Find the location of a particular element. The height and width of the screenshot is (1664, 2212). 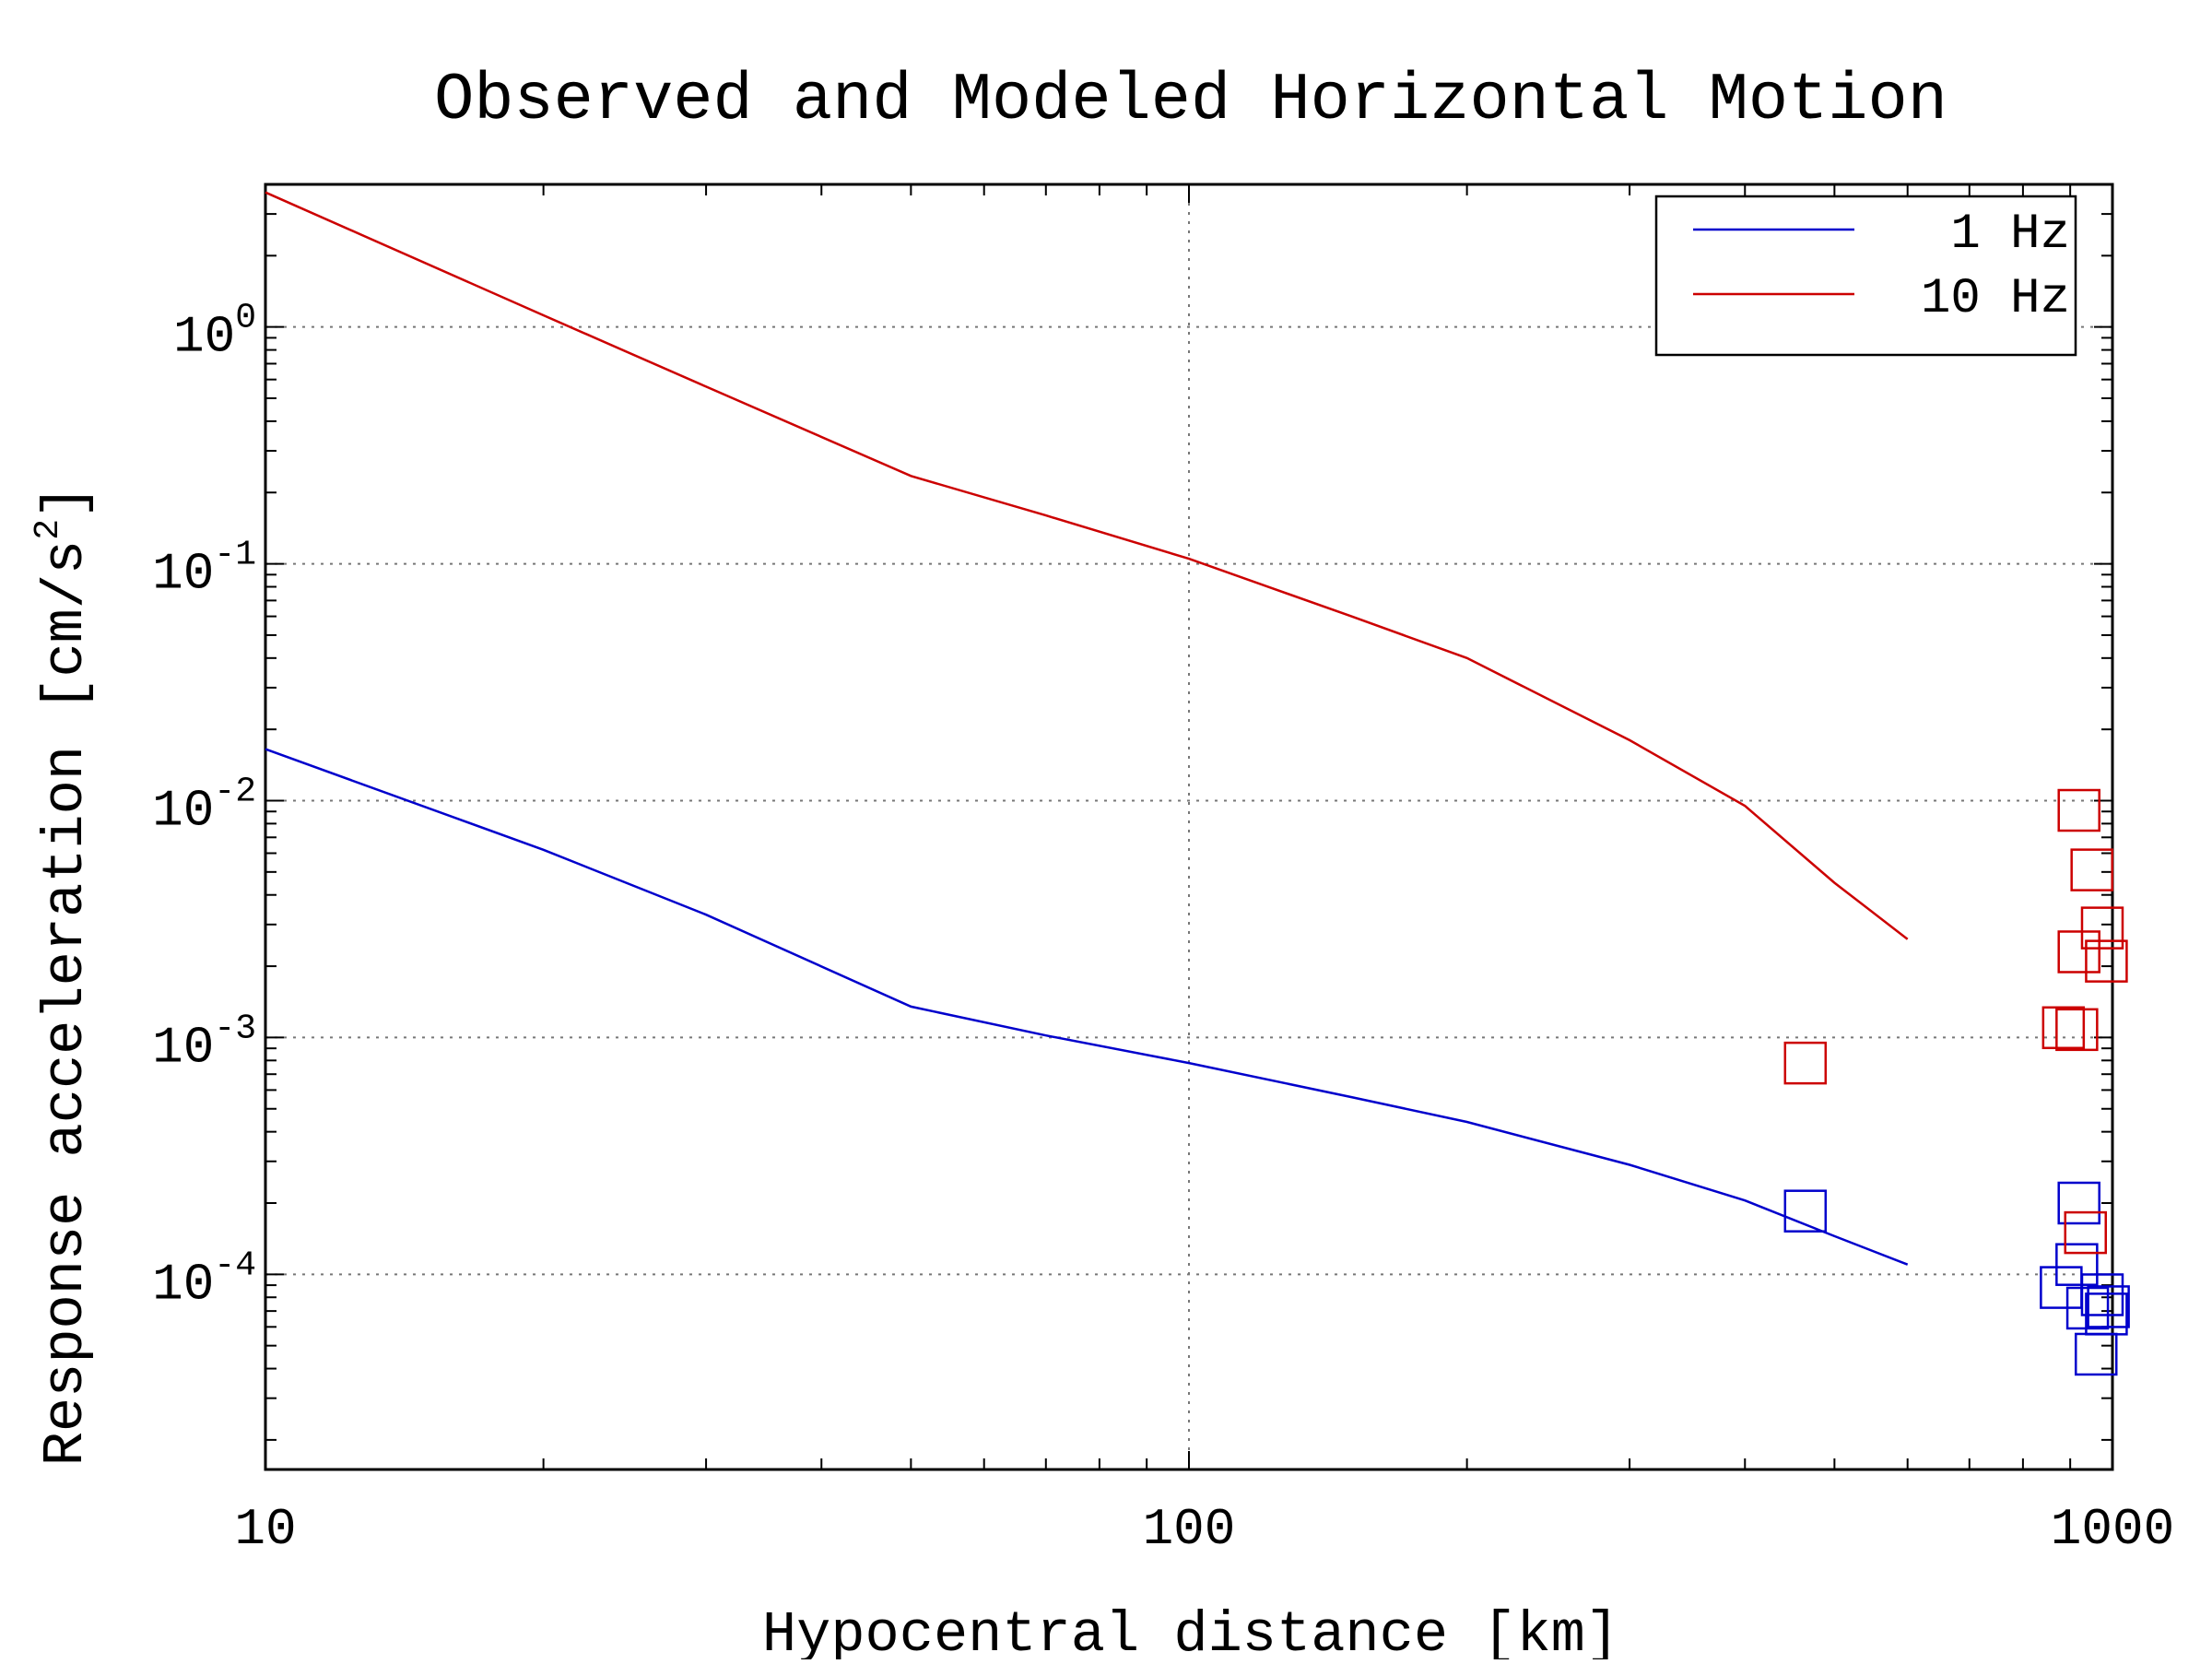

y-axis-label: Response acceleration [cm/s2] is located at coordinates (64, 976).